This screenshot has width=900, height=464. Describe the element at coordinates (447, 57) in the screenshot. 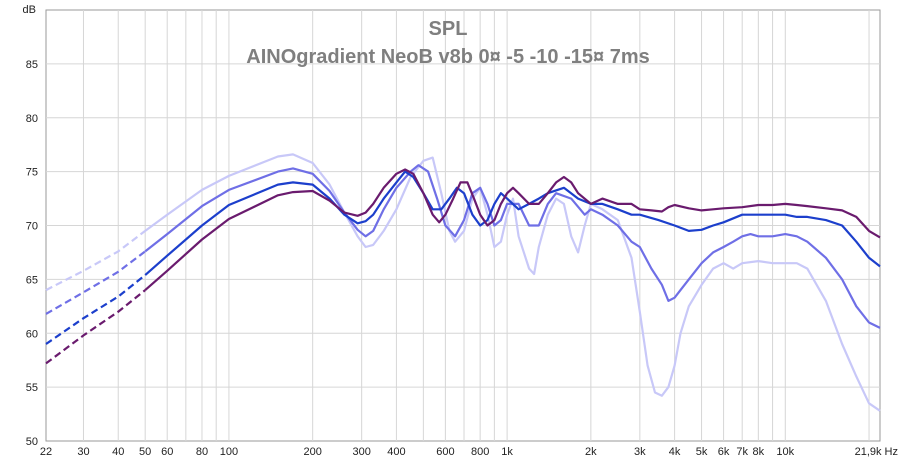

I see `chart-subtitle: AINOgradient NeoB v8b 0¤ -5 -10 -15¤ 7ms` at that location.